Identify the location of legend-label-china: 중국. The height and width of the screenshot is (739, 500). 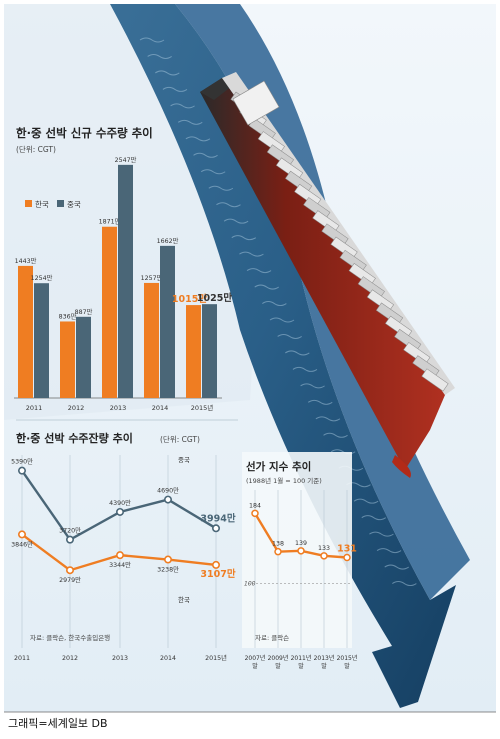
(74, 204).